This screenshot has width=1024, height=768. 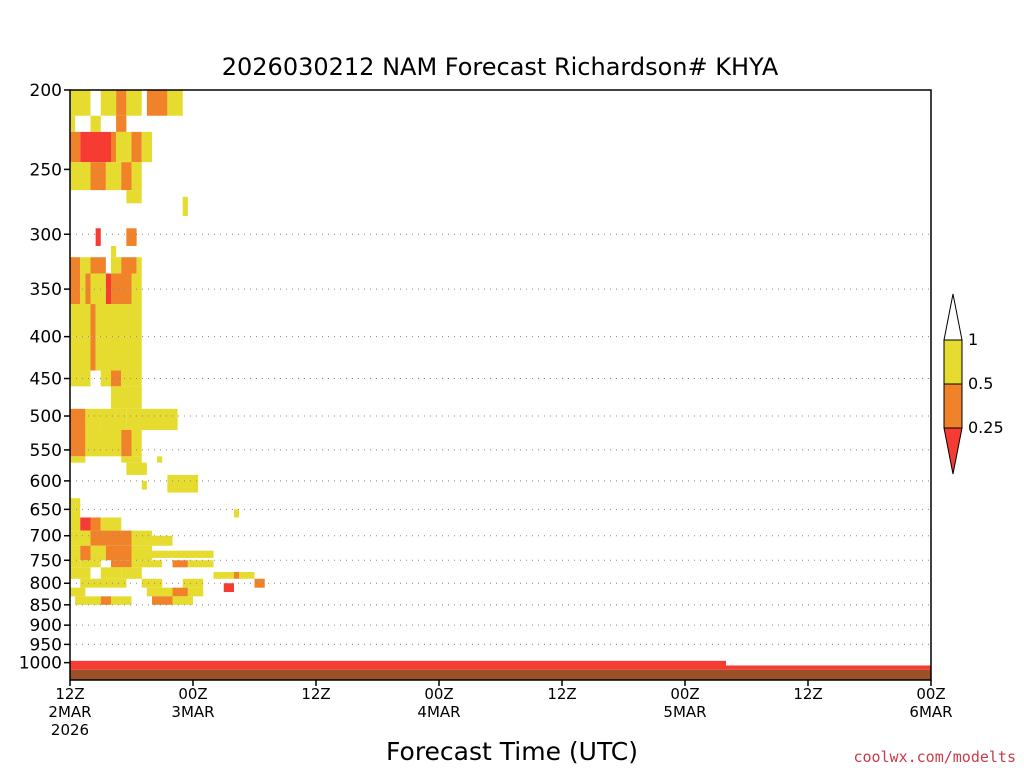 I want to click on y-tick-label: 350, so click(x=46, y=290).